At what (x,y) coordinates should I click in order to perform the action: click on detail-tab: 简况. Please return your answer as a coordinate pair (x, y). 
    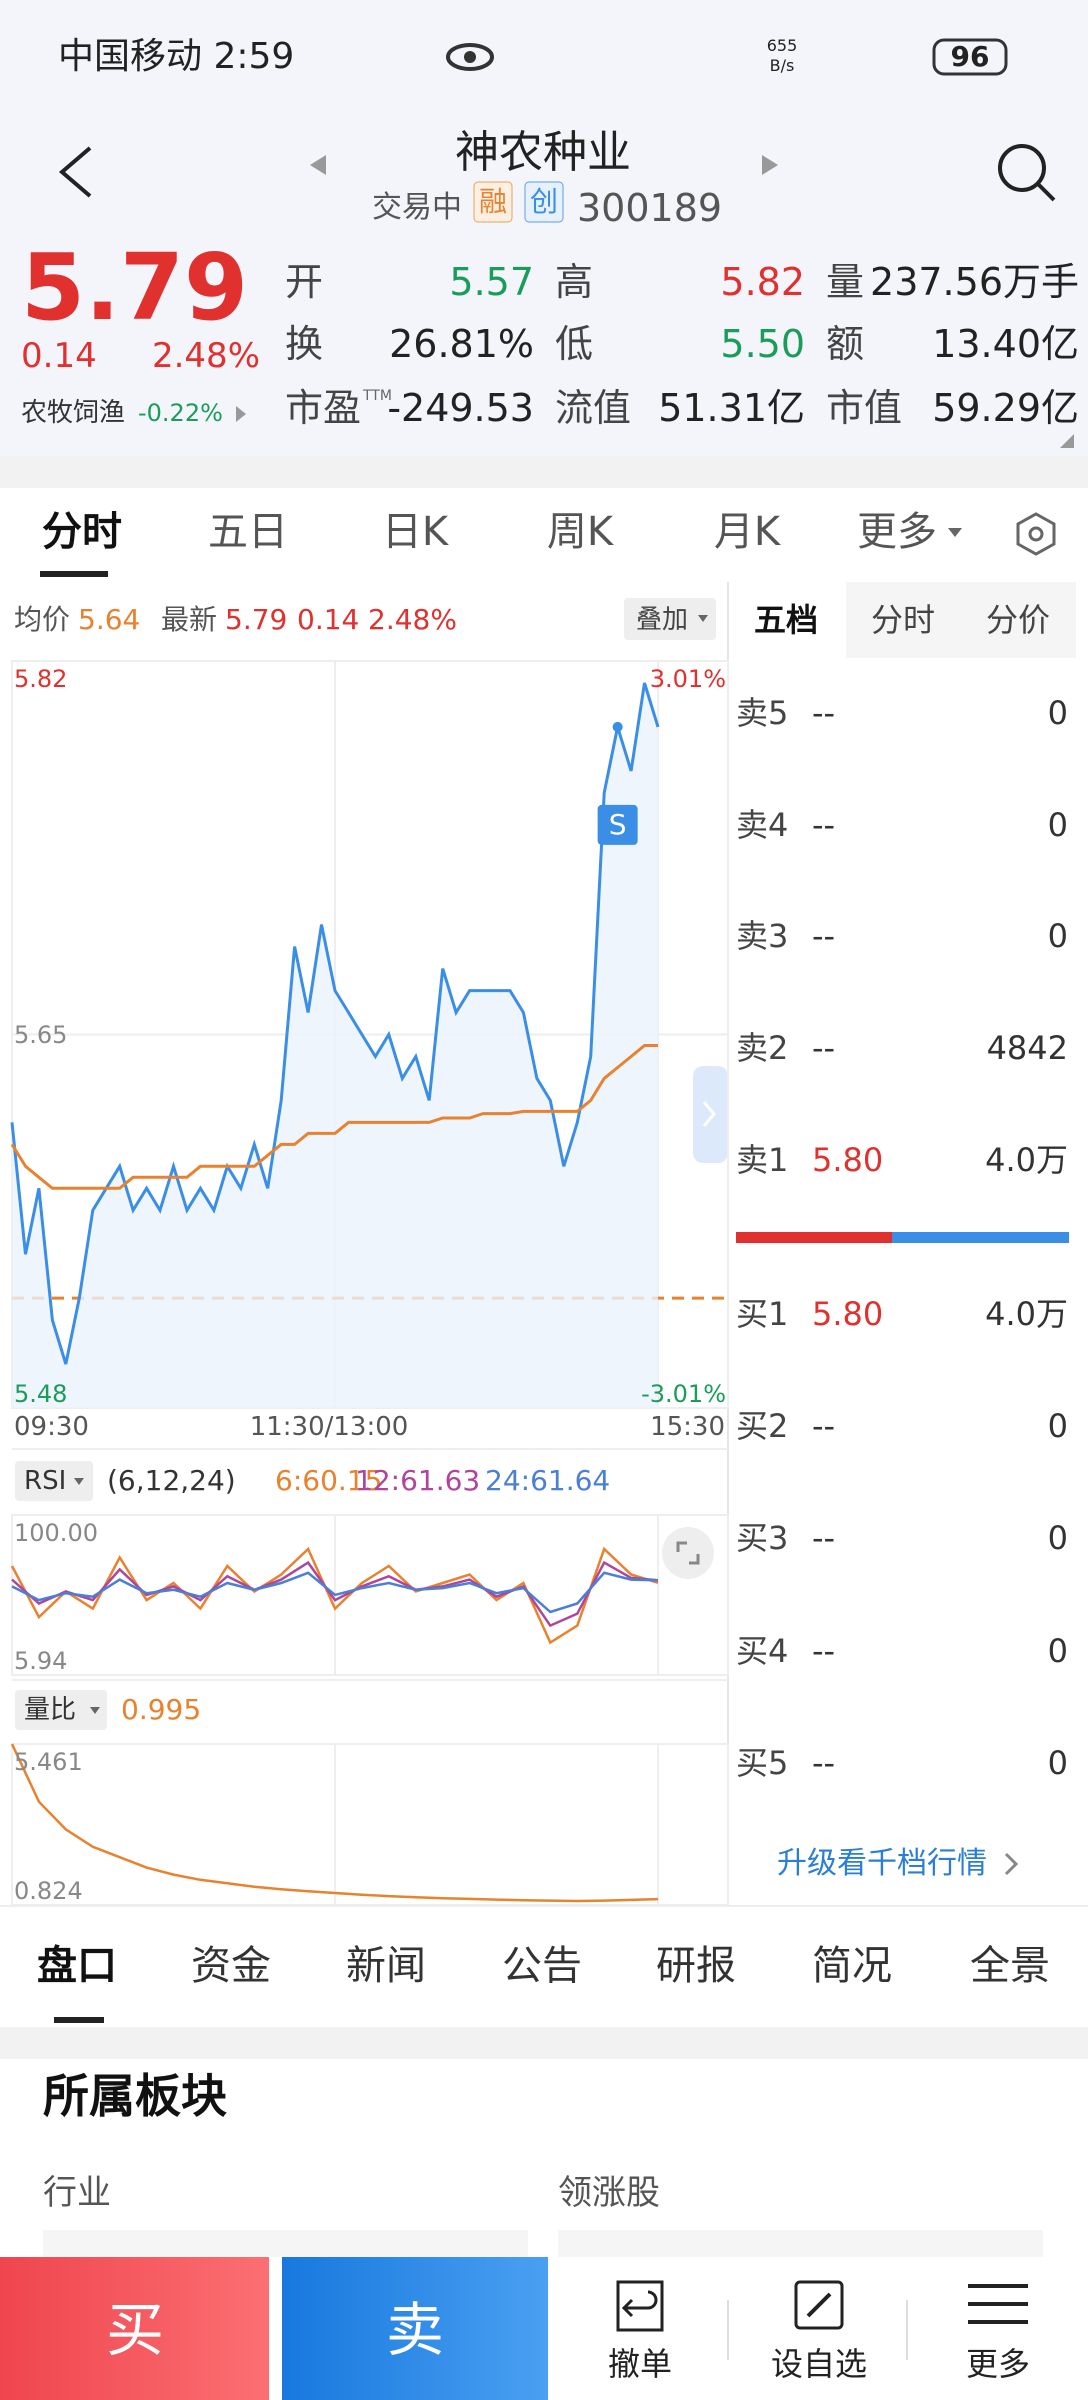
    Looking at the image, I should click on (852, 1966).